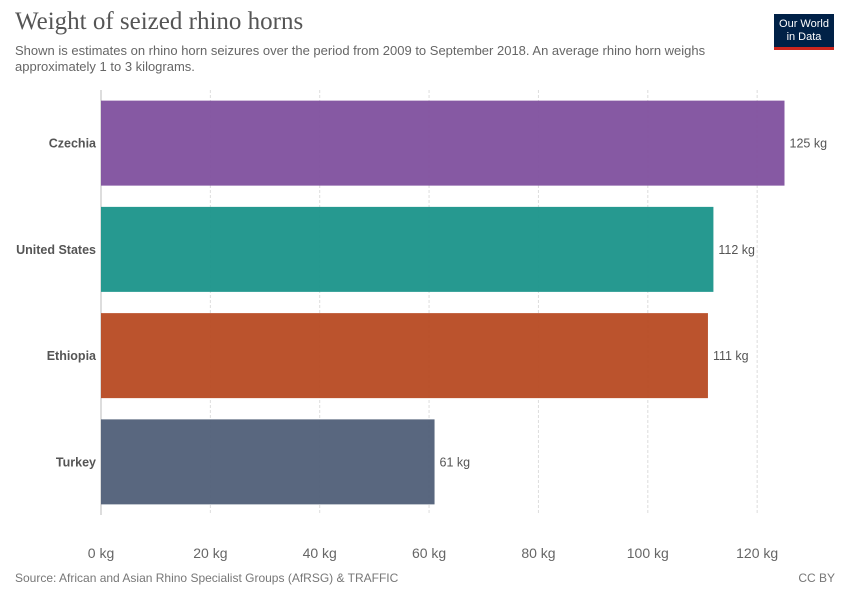 The width and height of the screenshot is (850, 600). What do you see at coordinates (429, 553) in the screenshot?
I see `x-tick-label: 60 kg` at bounding box center [429, 553].